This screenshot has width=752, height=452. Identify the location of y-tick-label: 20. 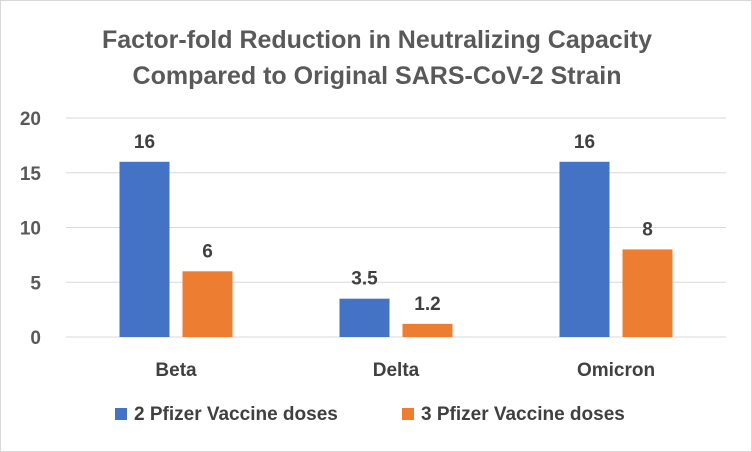
(30, 119).